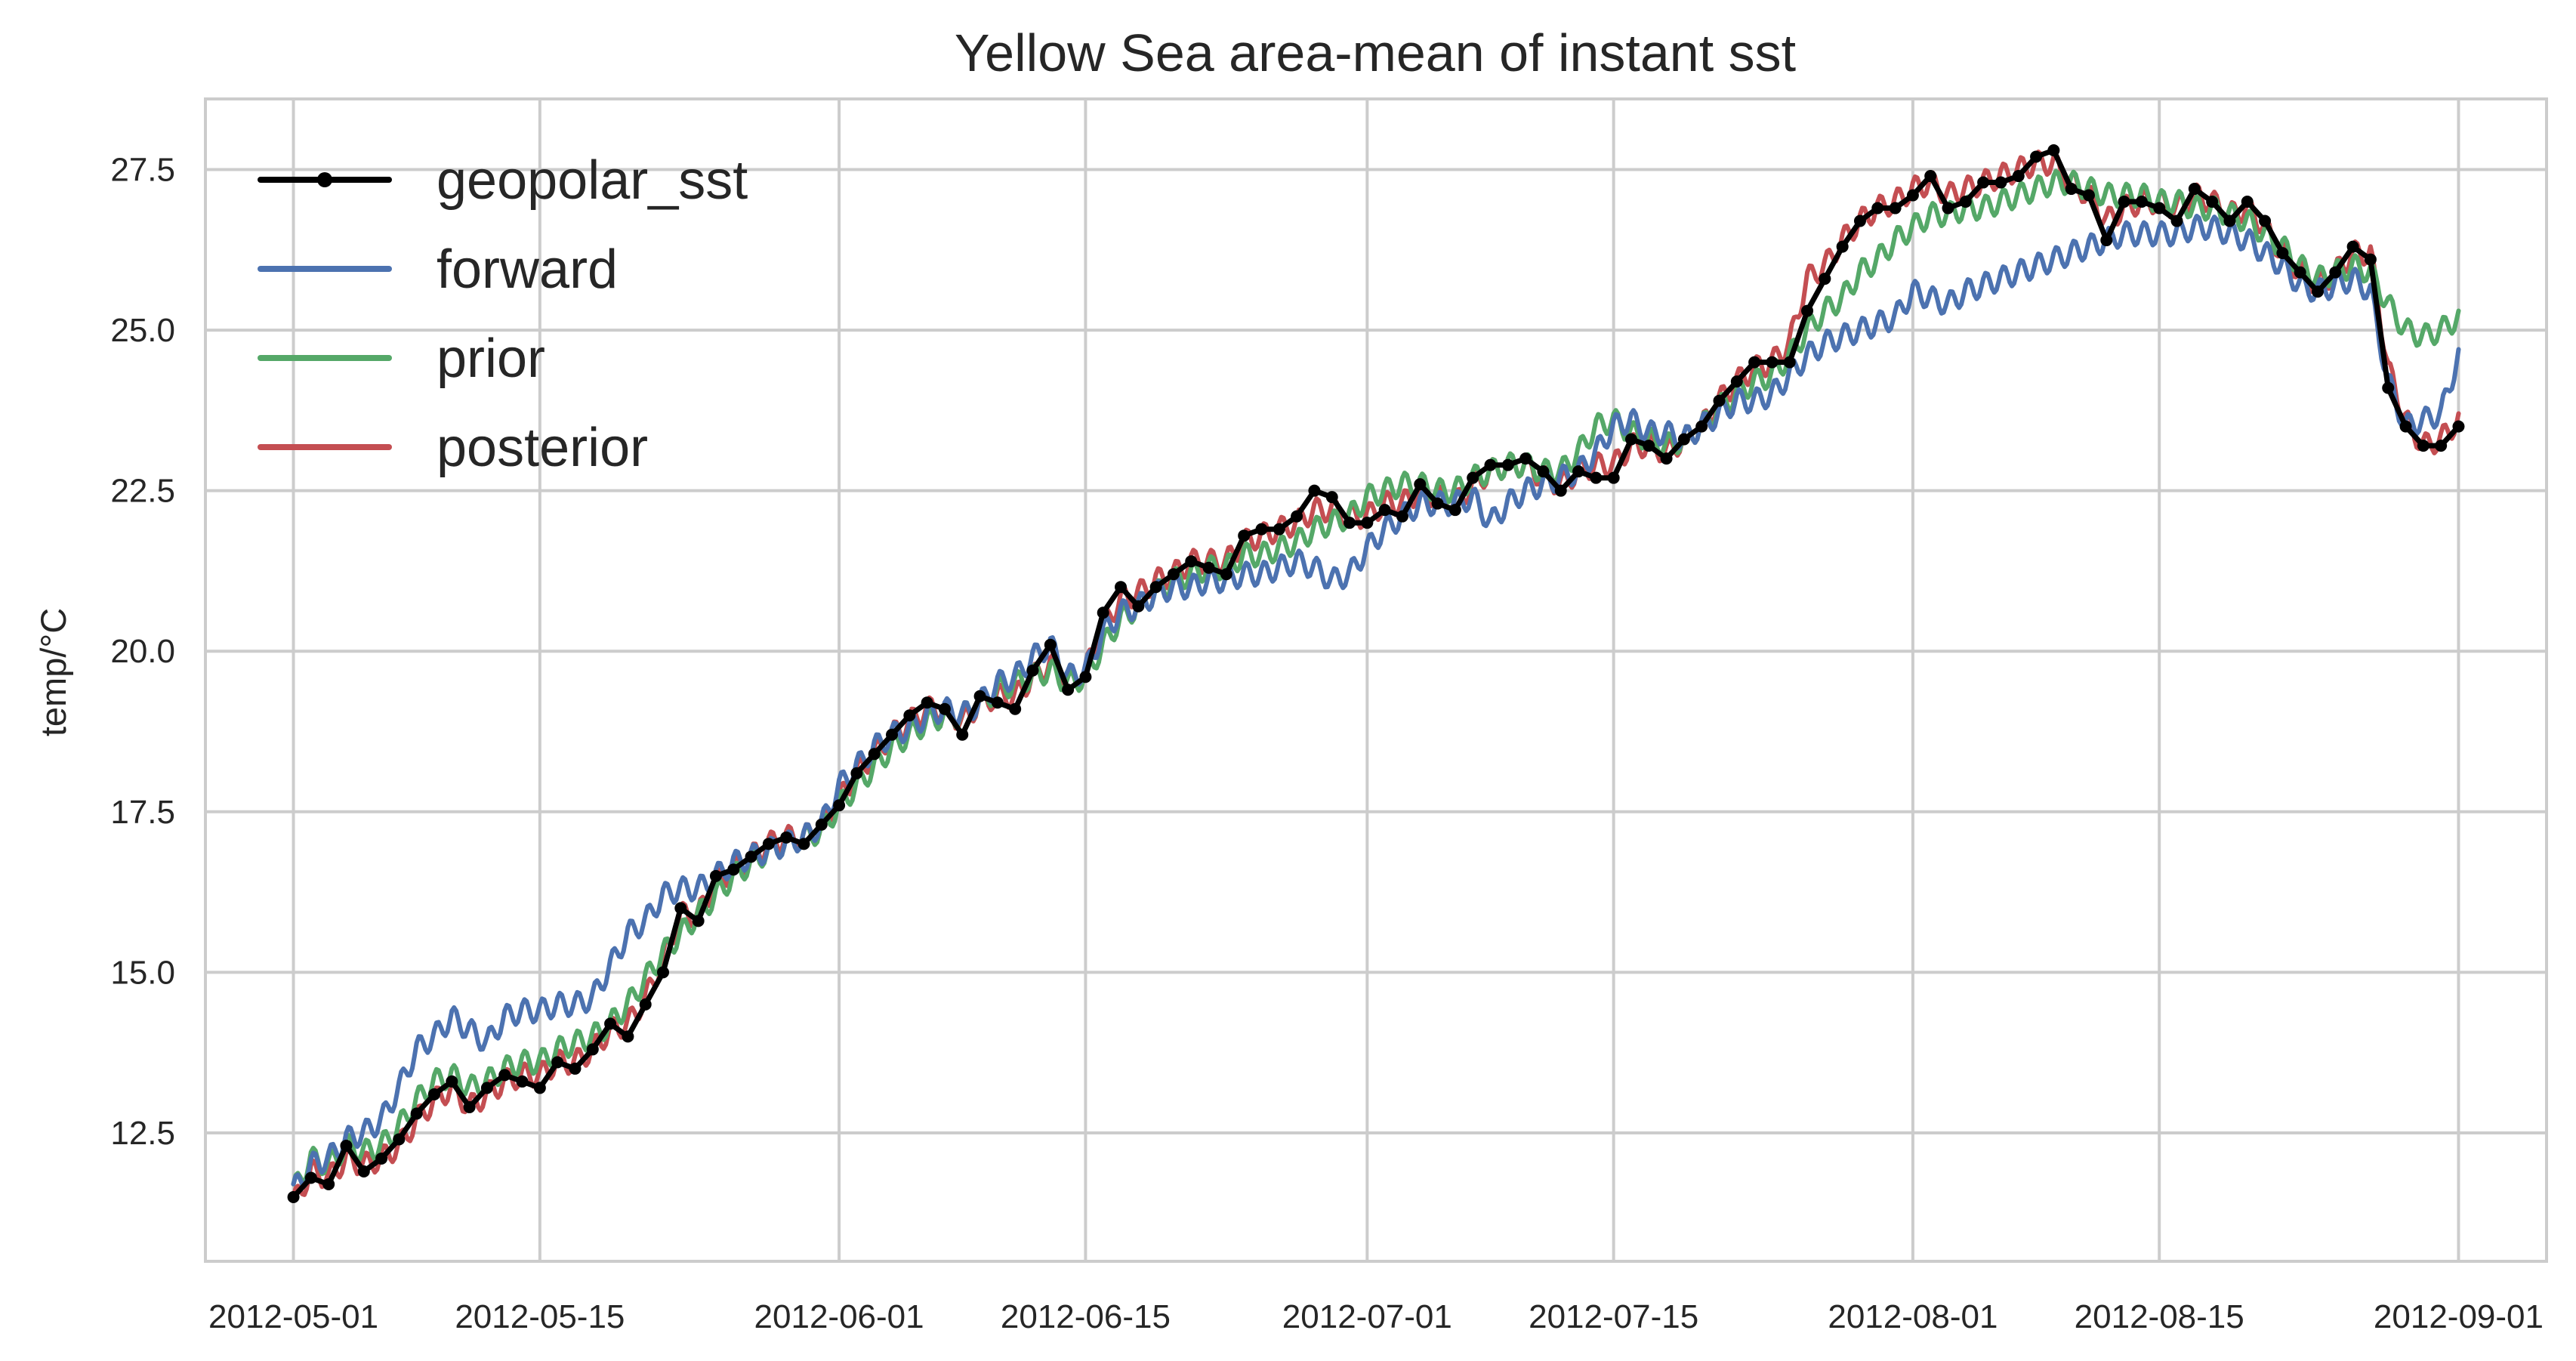 This screenshot has width=2576, height=1361. Describe the element at coordinates (491, 359) in the screenshot. I see `legend-label: prior` at that location.